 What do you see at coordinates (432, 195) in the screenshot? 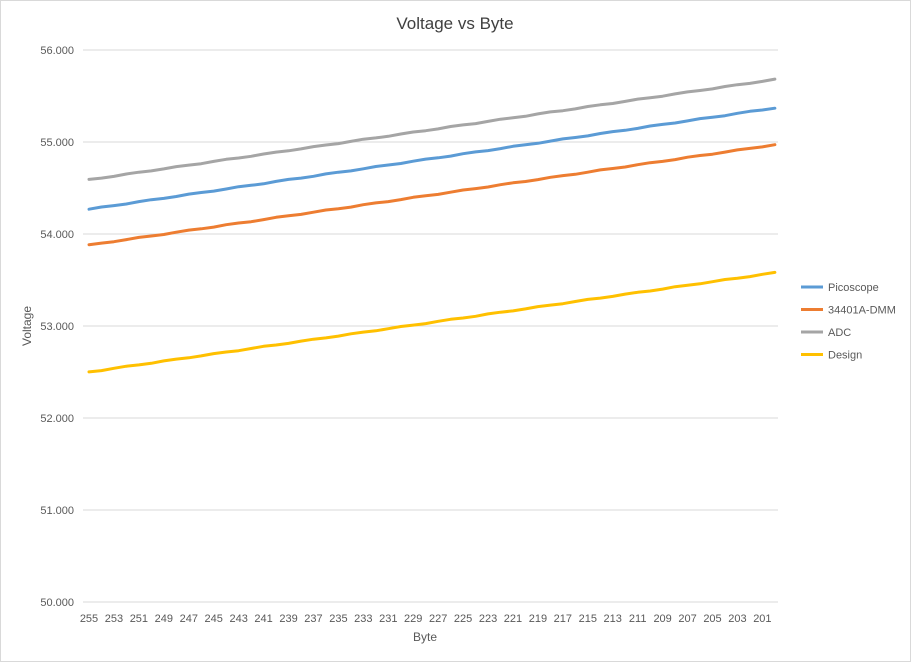
I see `series-line-34401a-dmm` at bounding box center [432, 195].